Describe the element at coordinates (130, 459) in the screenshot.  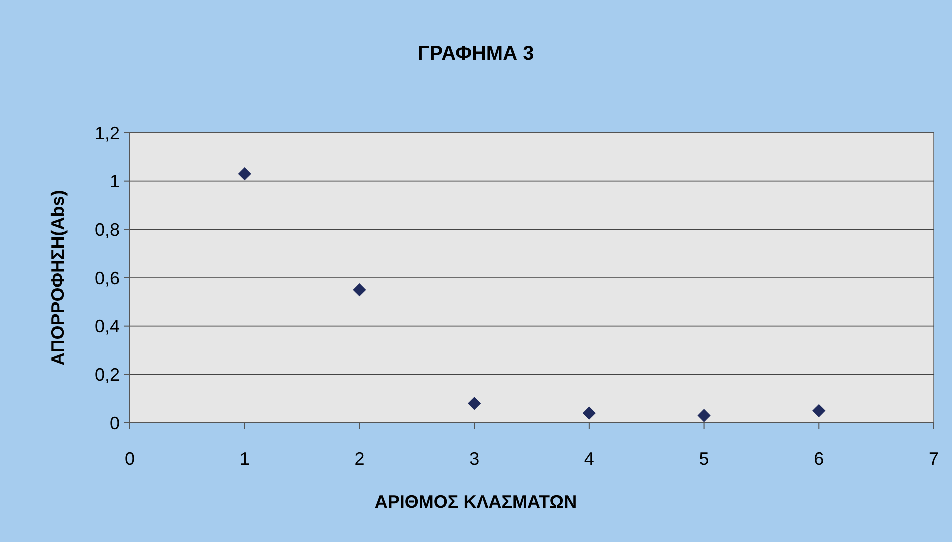
I see `x-tick-label: 0` at that location.